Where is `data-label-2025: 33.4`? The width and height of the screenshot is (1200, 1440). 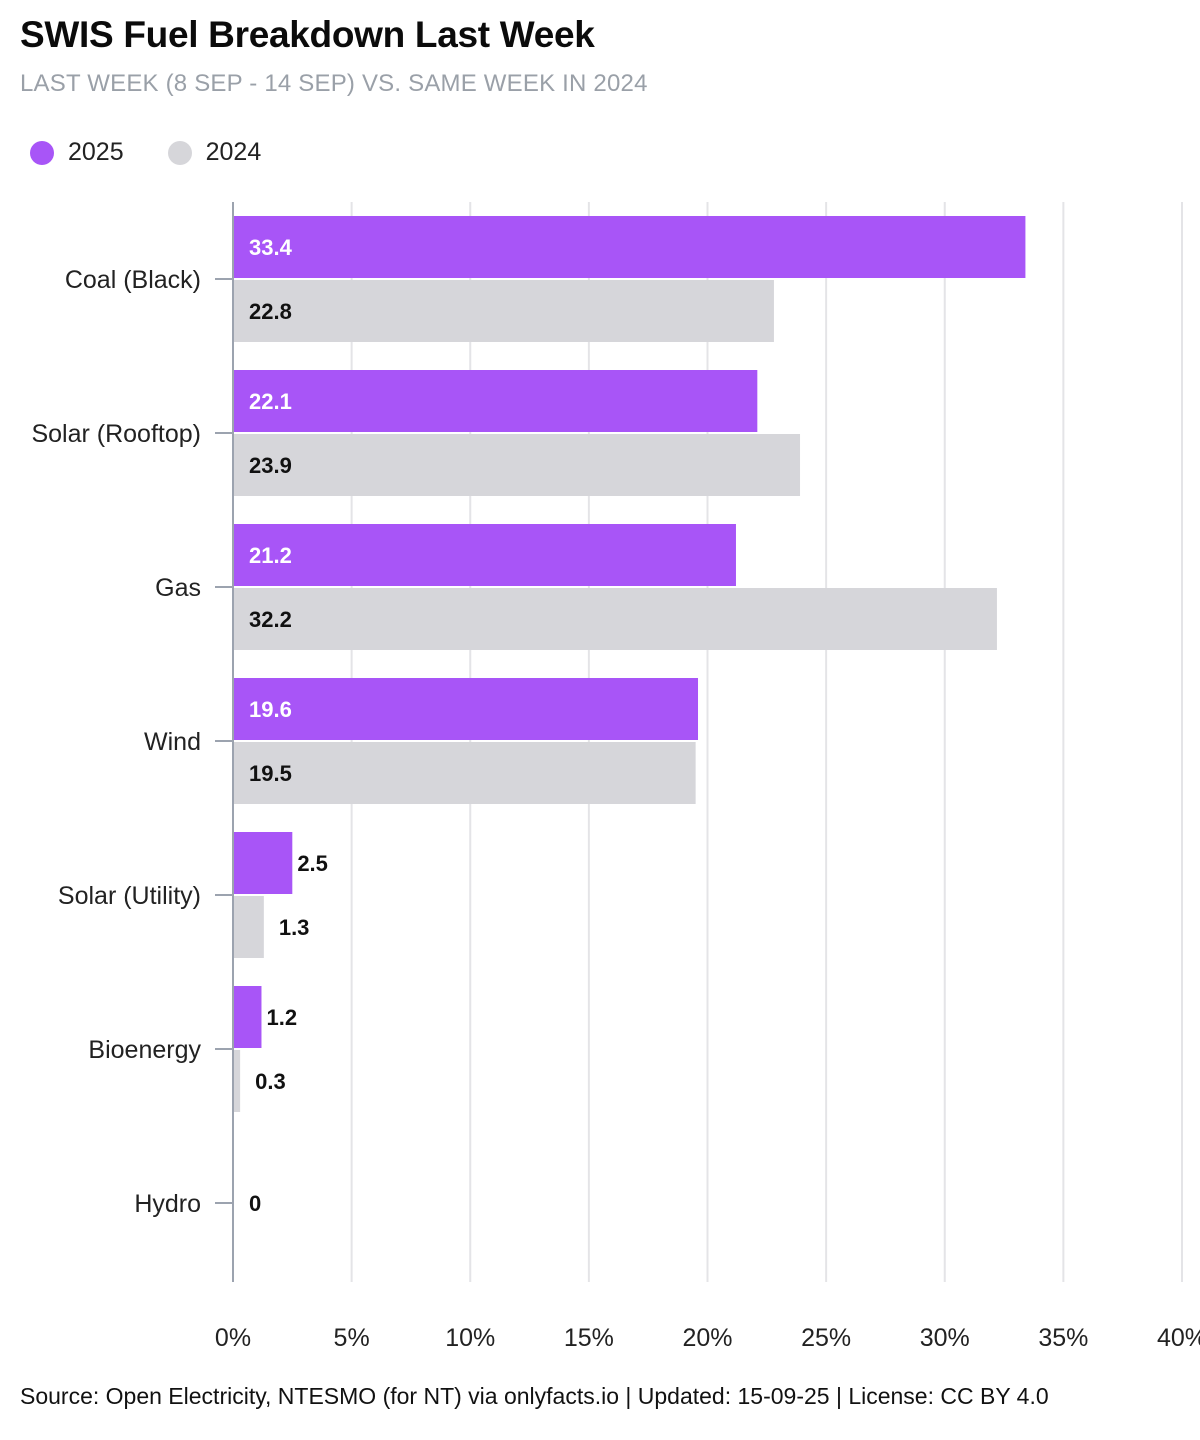
data-label-2025: 33.4 is located at coordinates (271, 247).